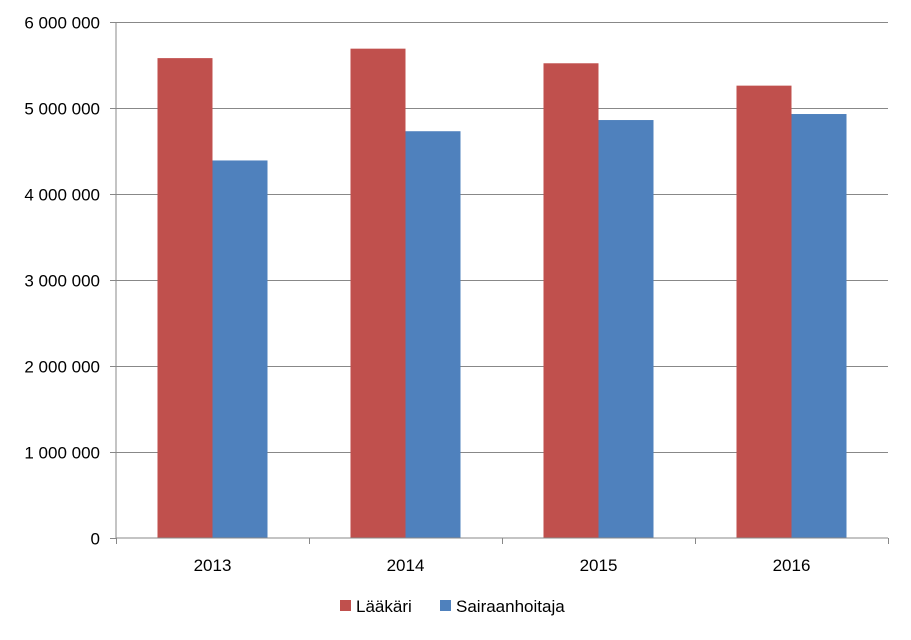 The image size is (911, 640). Describe the element at coordinates (445, 605) in the screenshot. I see `legend-swatch-sairaanhoitaja` at that location.